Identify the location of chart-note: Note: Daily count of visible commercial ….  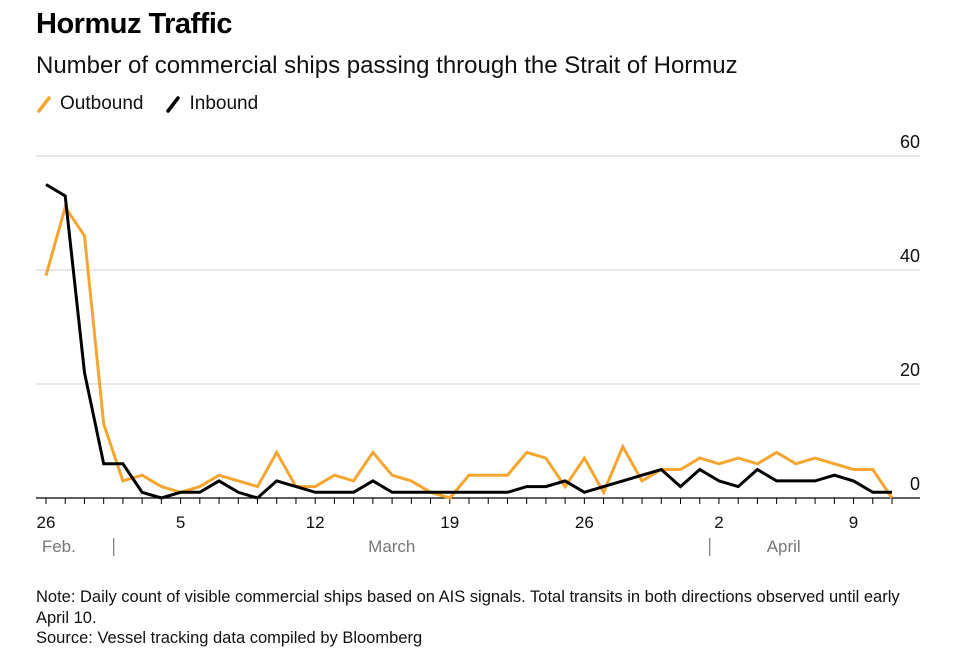
(468, 607).